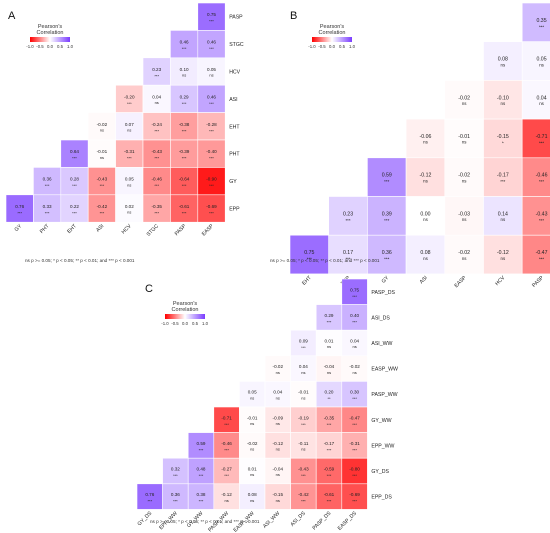 This screenshot has height=533, width=550. Describe the element at coordinates (354, 417) in the screenshot. I see `cell-value-label: -0.47` at that location.